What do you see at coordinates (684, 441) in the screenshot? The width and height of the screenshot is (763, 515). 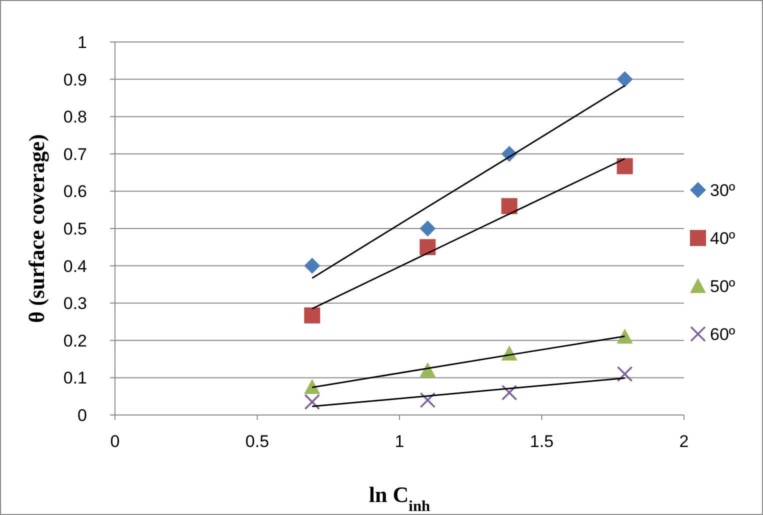 I see `x-tick-label: 2` at bounding box center [684, 441].